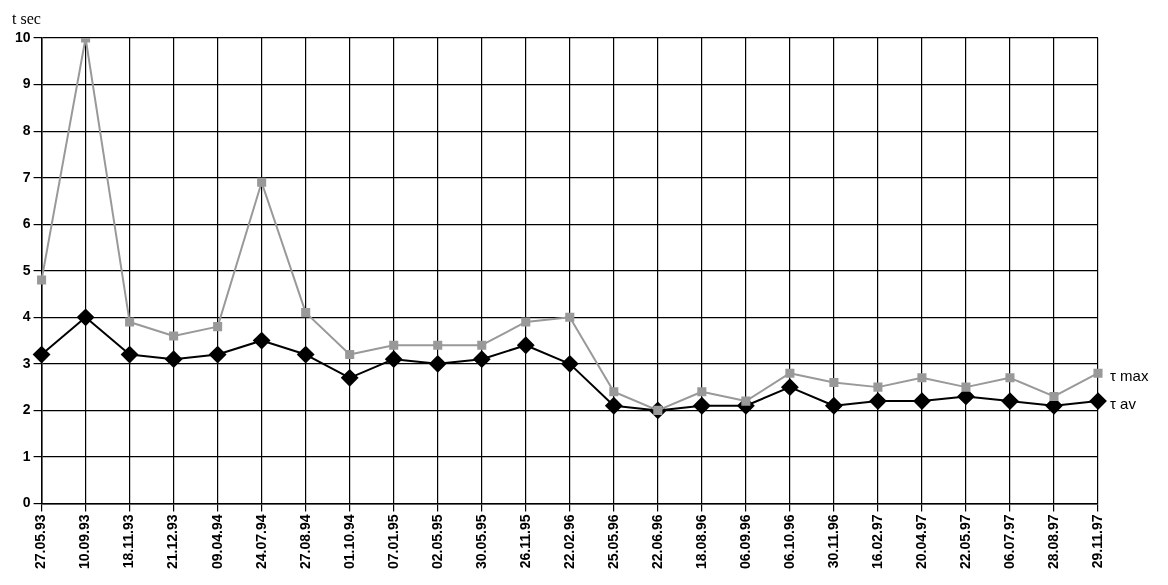 This screenshot has height=585, width=1168. Describe the element at coordinates (744, 541) in the screenshot. I see `x-tick-label: 06.09.96` at that location.